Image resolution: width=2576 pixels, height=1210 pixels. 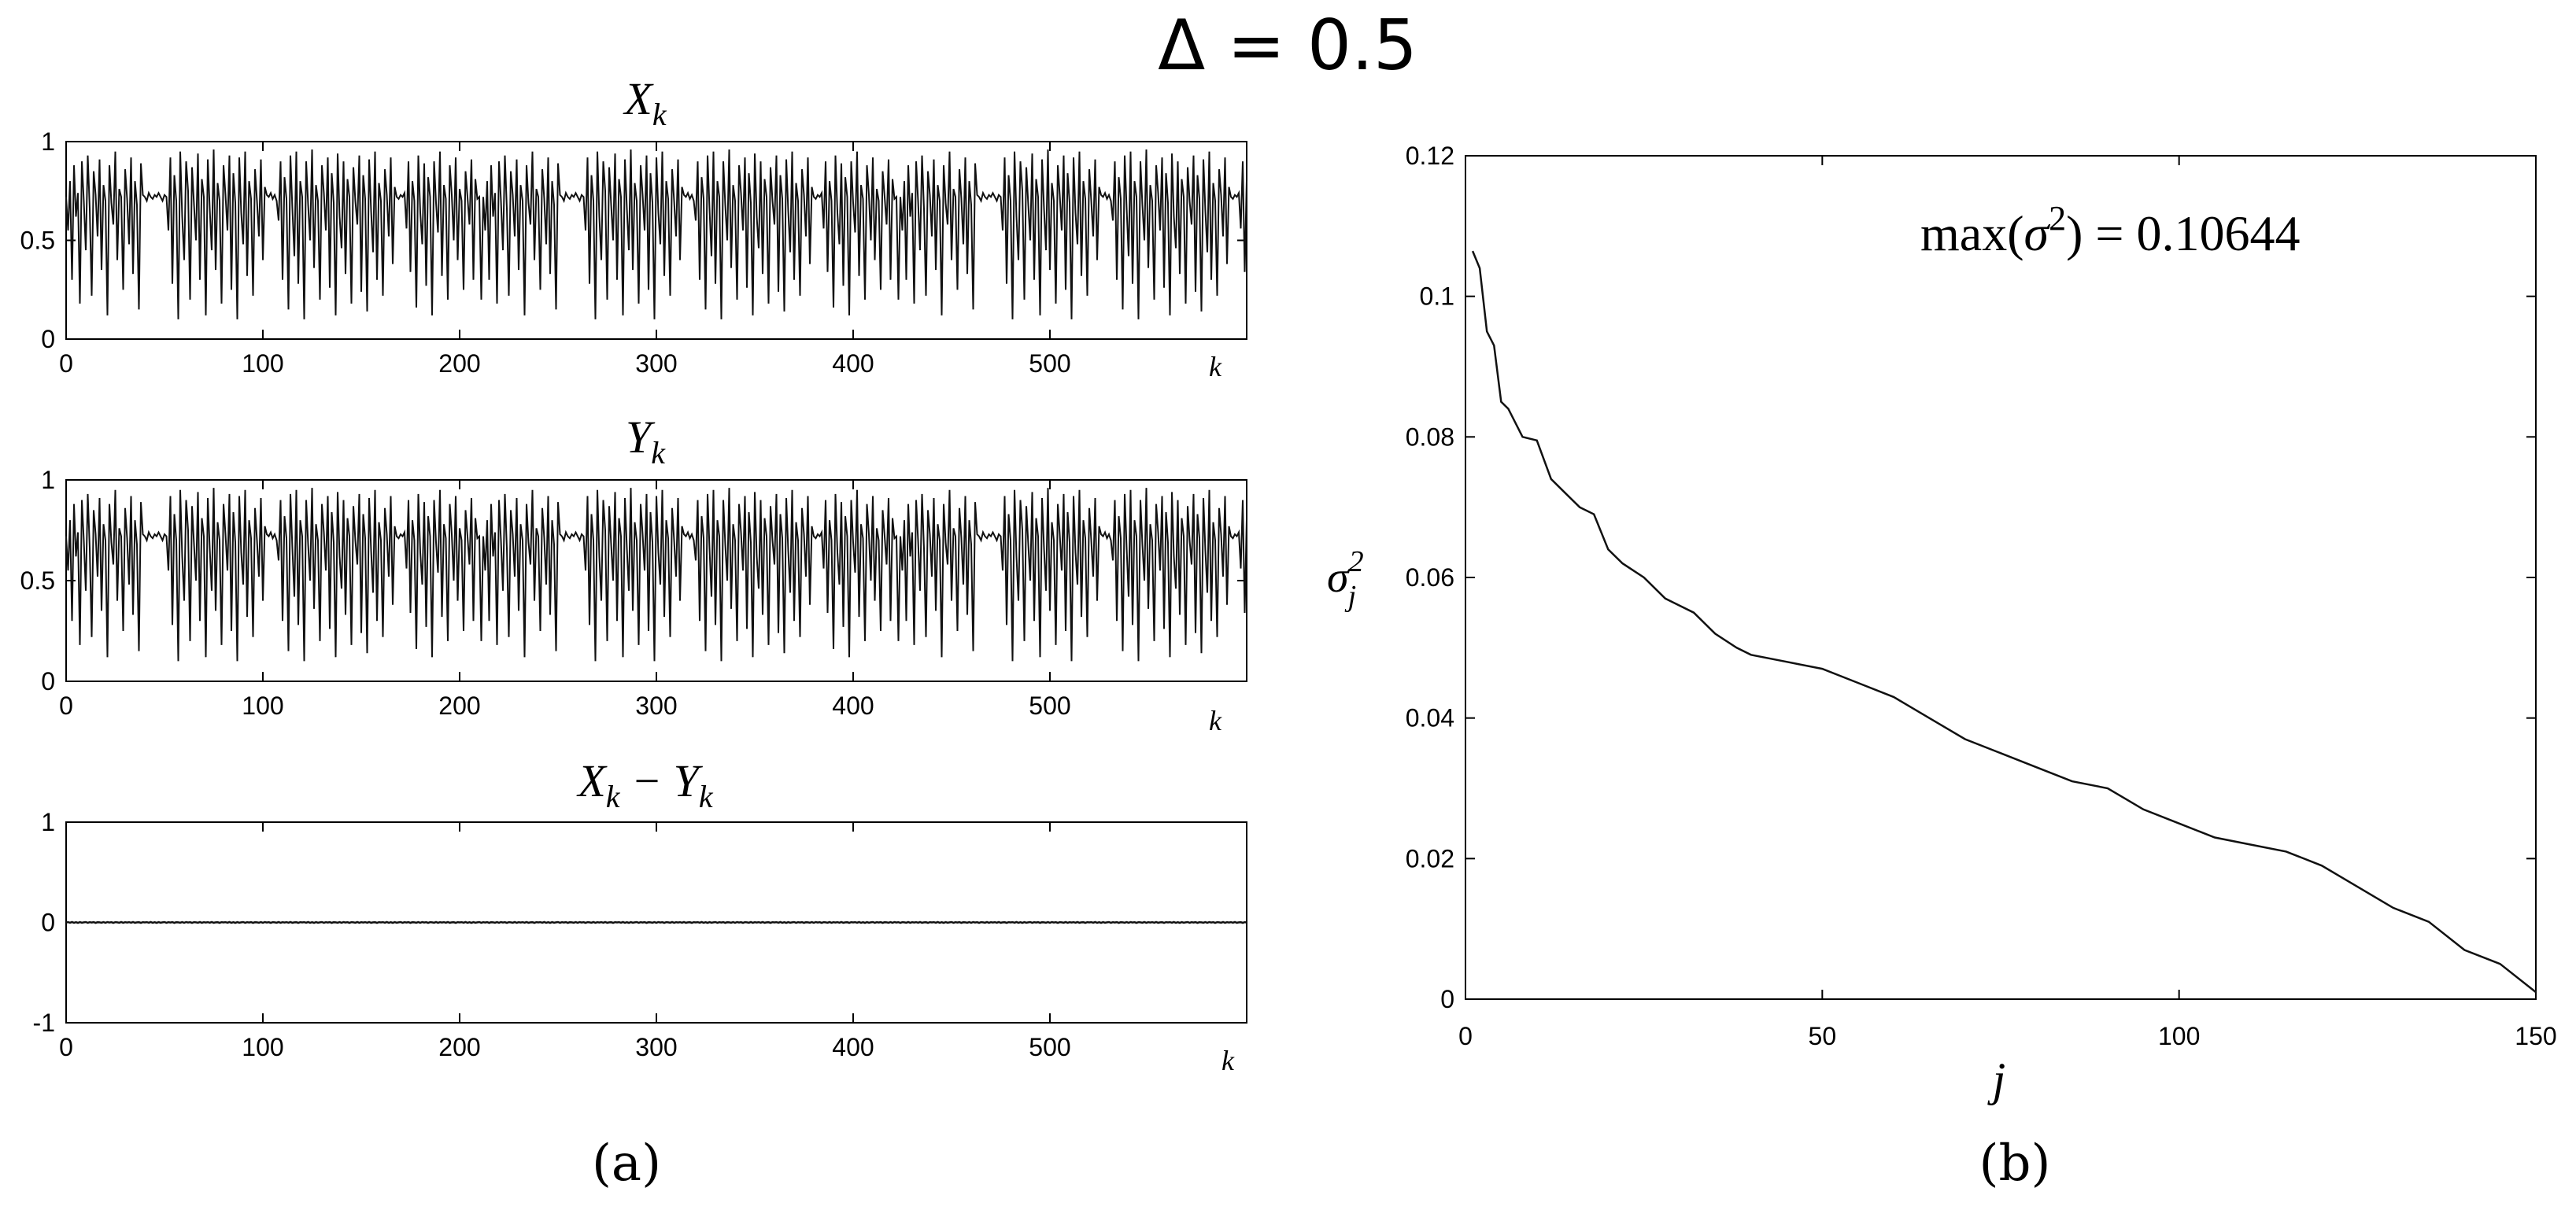 I want to click on subplot-xk: Xk 0 100 200 300 400 500 0 0.5 1 k, so click(x=633, y=227).